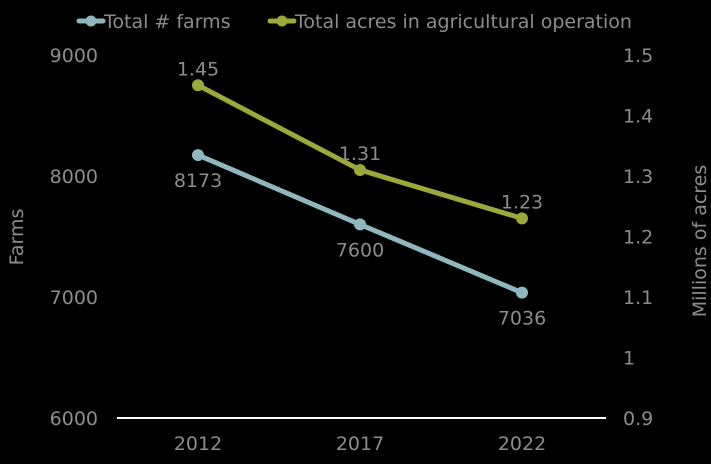 The image size is (711, 464). What do you see at coordinates (74, 237) in the screenshot?
I see `y-left-tick-labels: 6000 7000 8000 9000` at bounding box center [74, 237].